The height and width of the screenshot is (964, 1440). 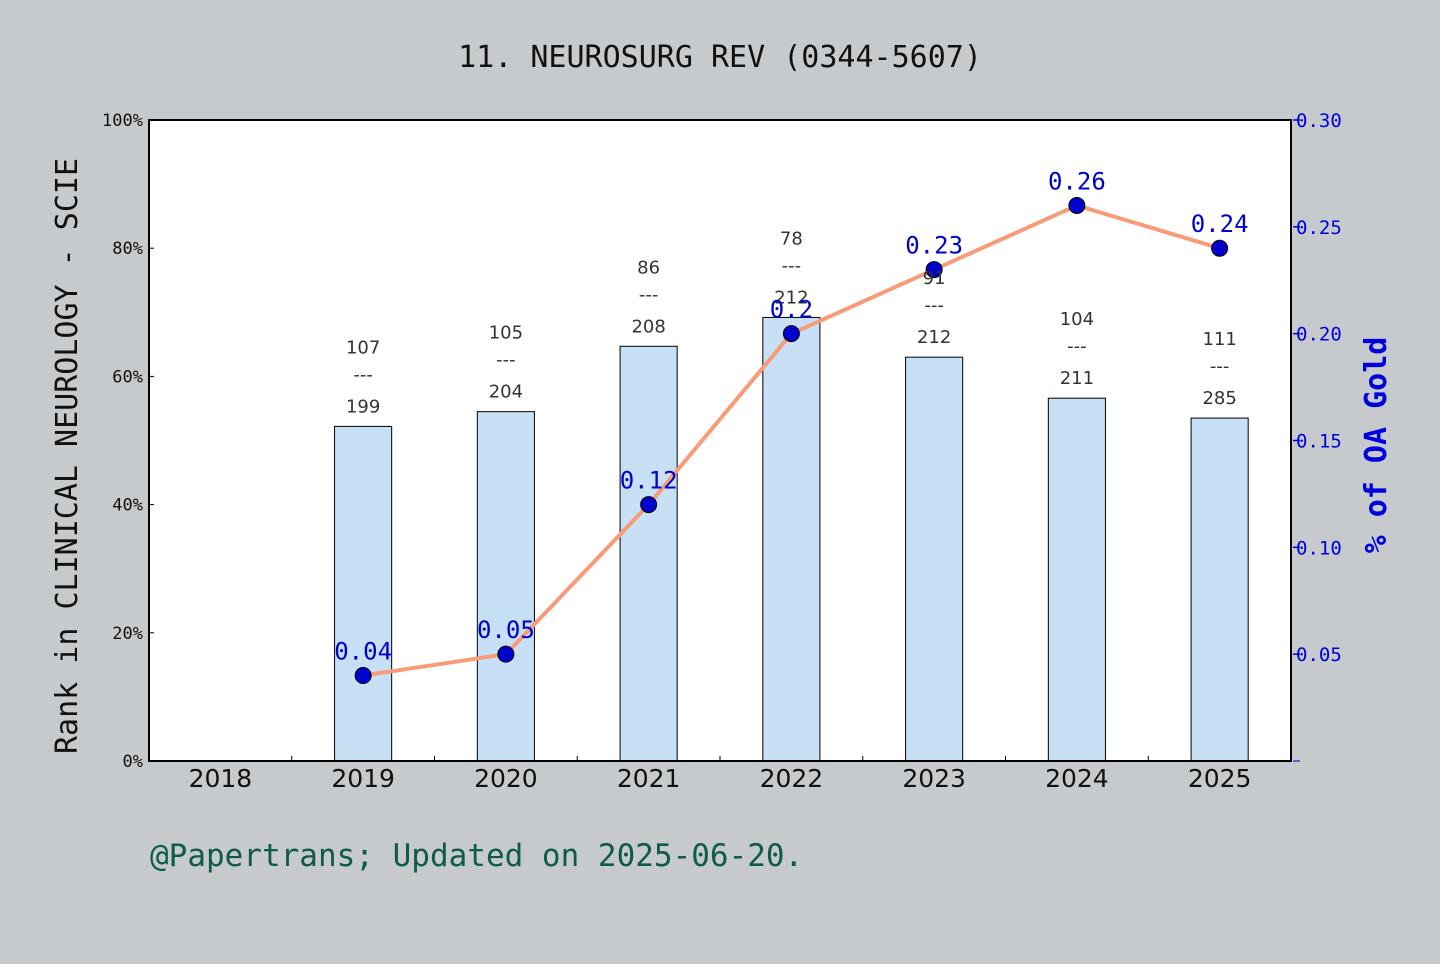 I want to click on oa-label-2019: 0.04, so click(x=363, y=652).